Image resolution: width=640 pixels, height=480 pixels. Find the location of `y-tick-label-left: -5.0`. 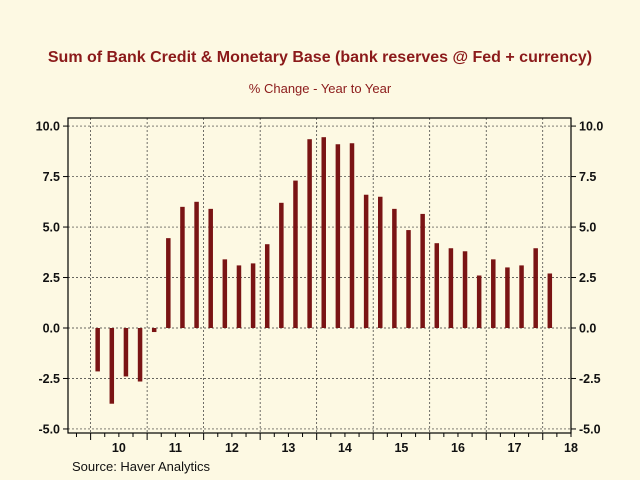

y-tick-label-left: -5.0 is located at coordinates (49, 429).